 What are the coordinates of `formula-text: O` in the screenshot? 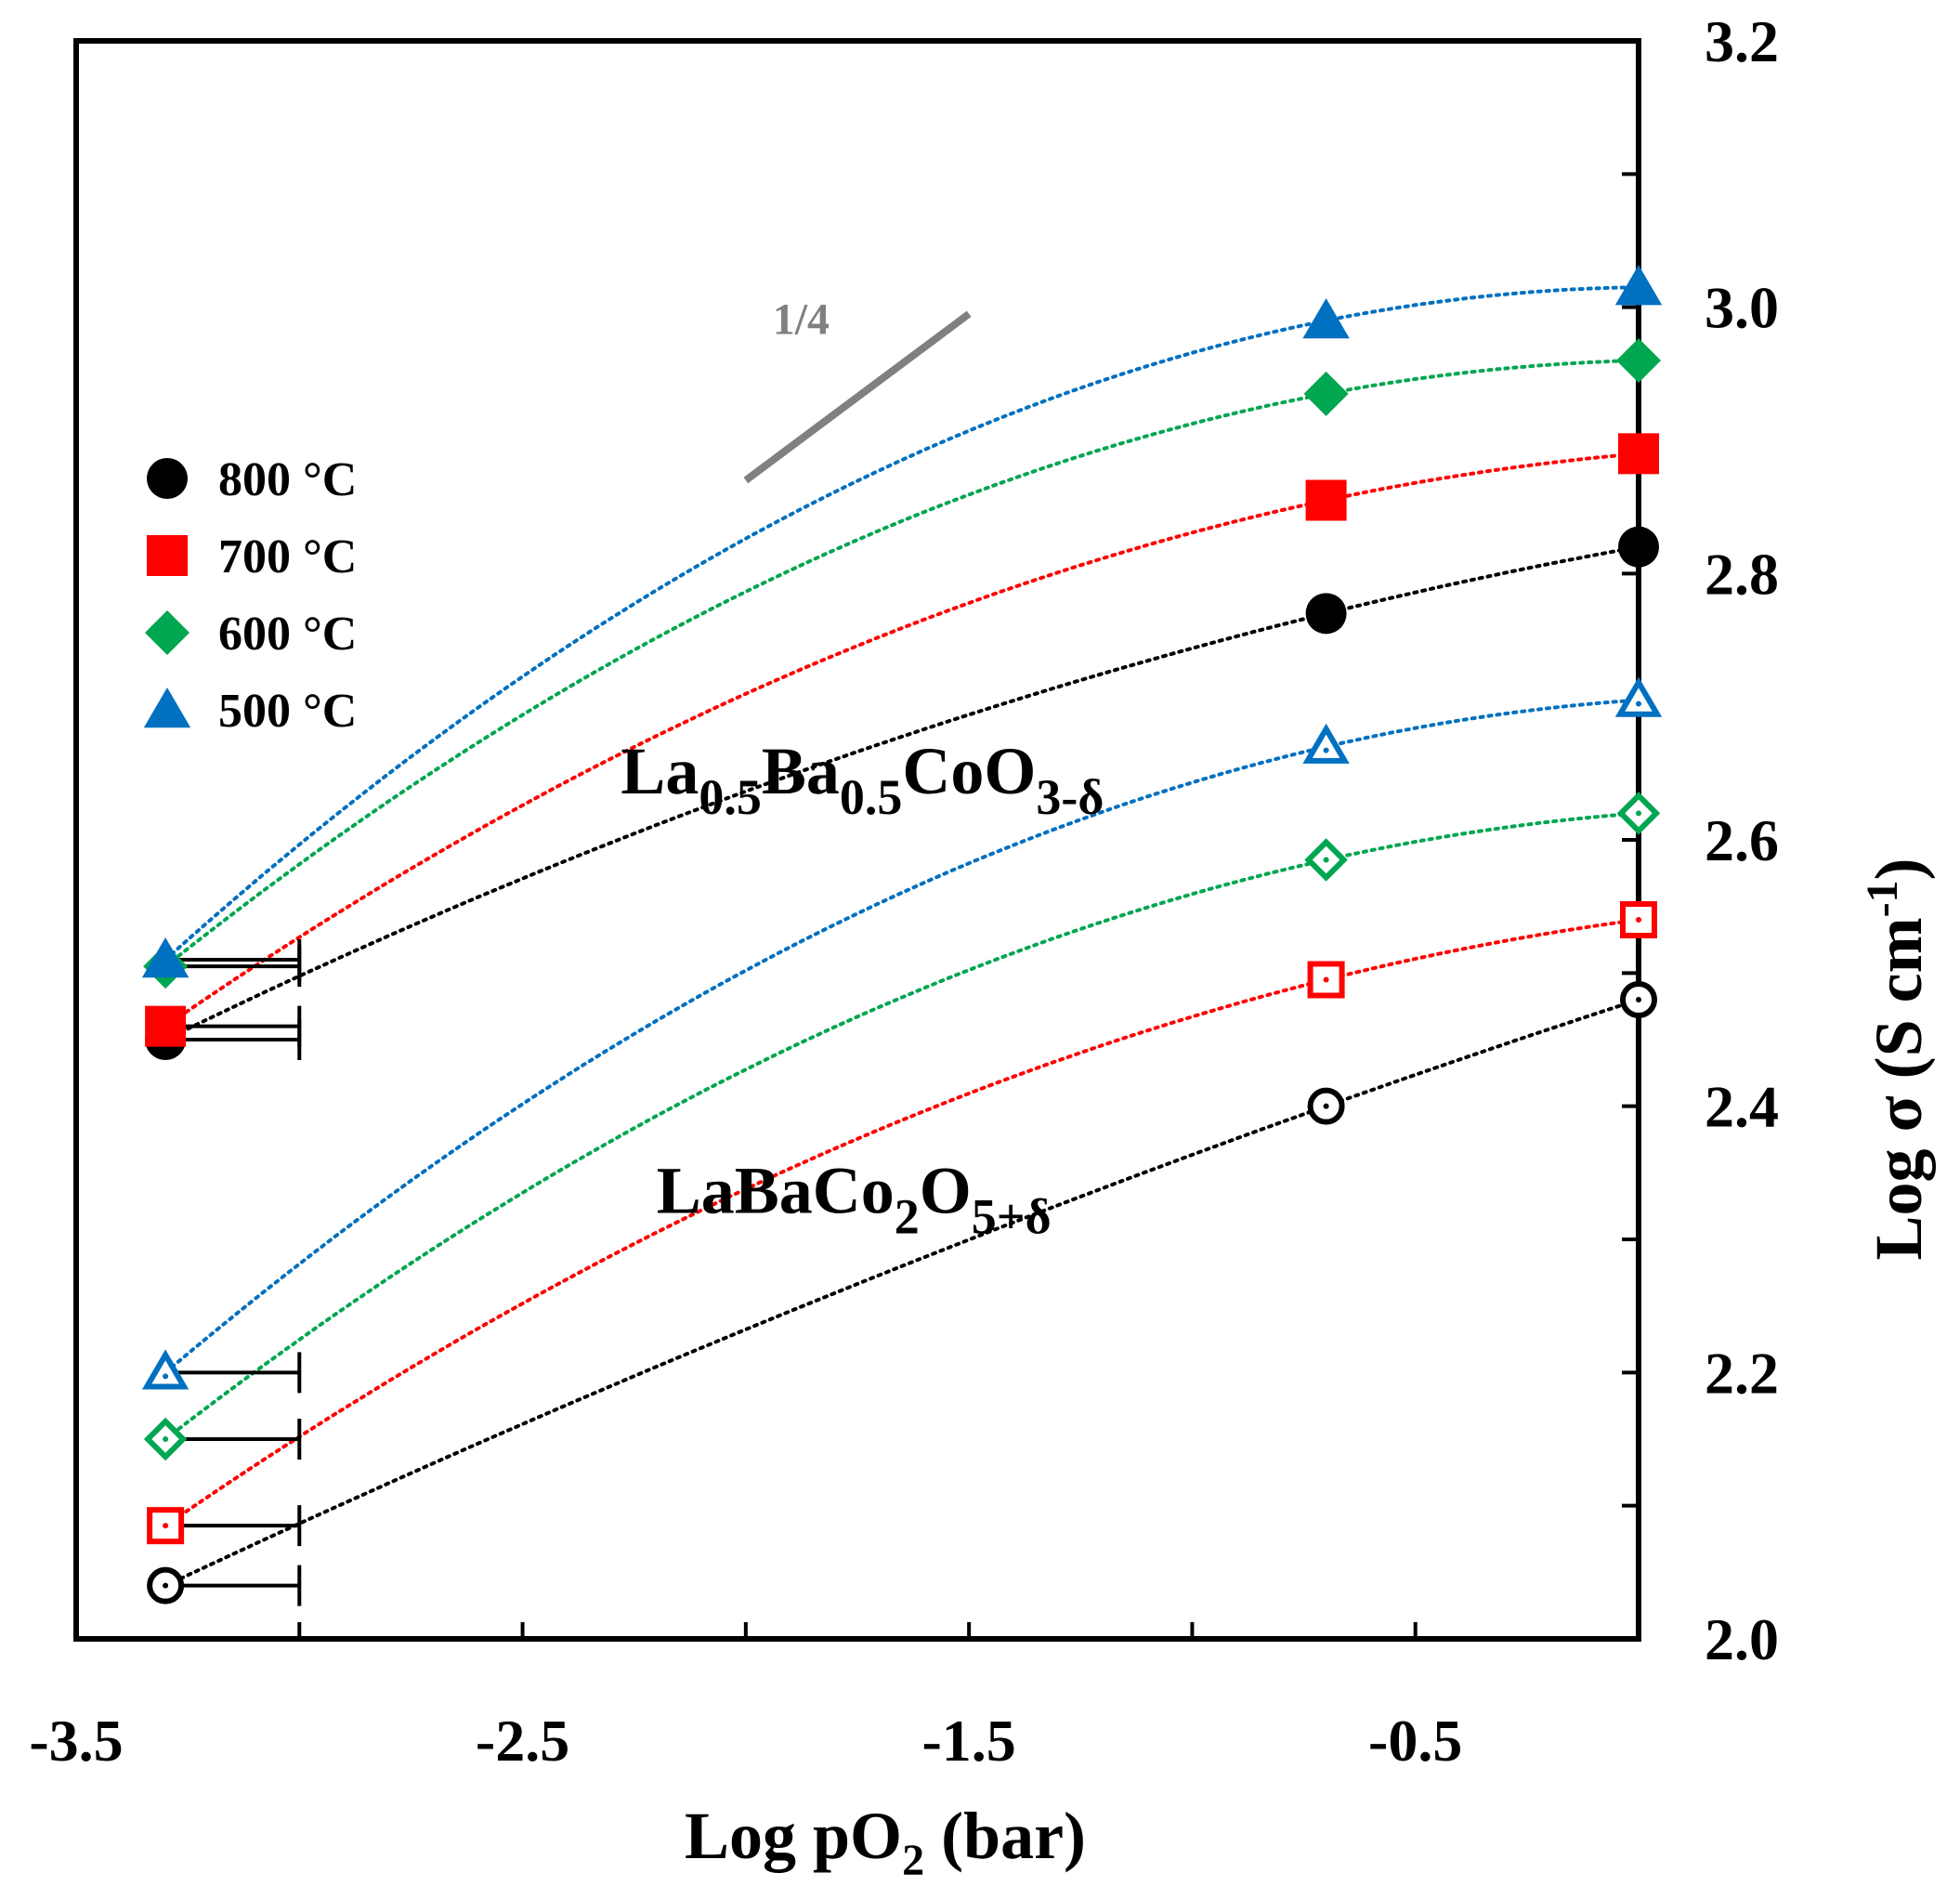 It's located at (946, 1190).